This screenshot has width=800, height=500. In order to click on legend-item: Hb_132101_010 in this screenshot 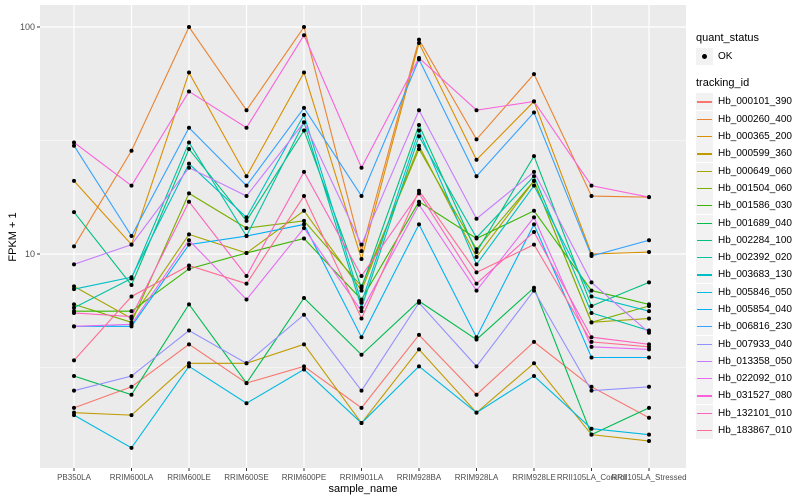, I will do `click(744, 413)`.